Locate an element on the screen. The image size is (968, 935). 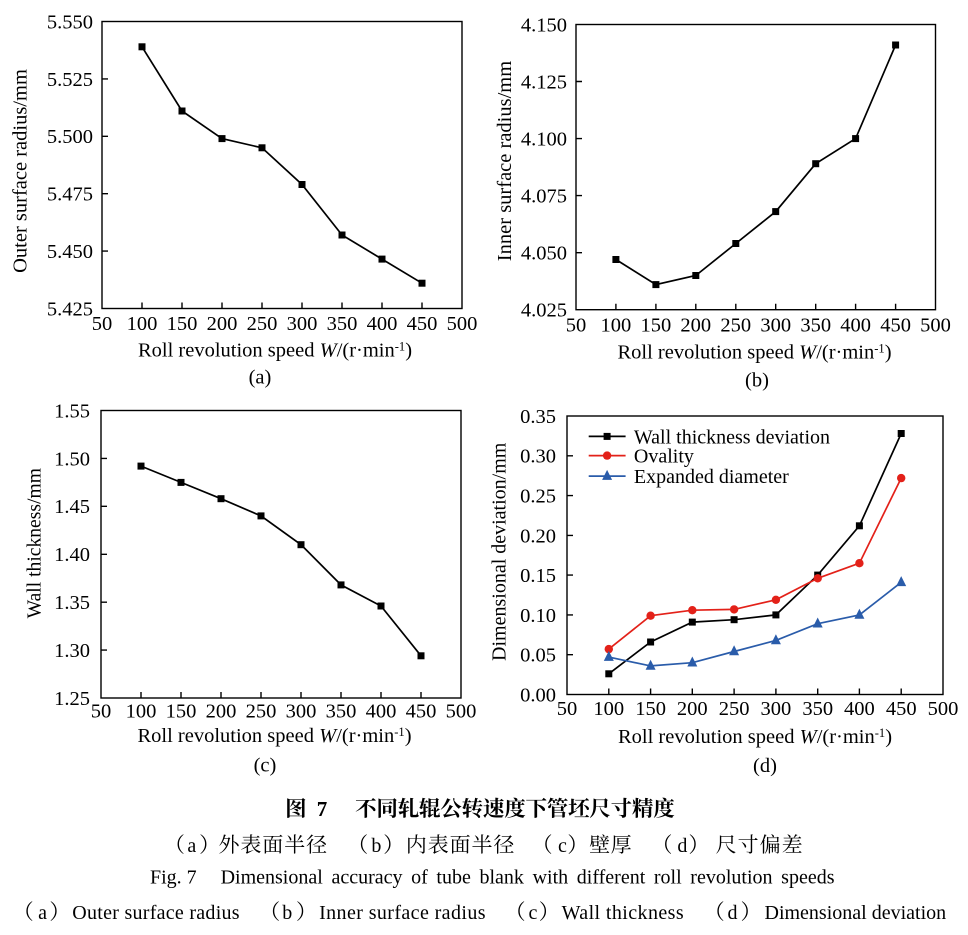
svg-text: 5.475 is located at coordinates (70, 195).